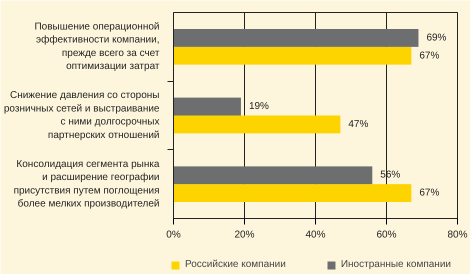  Describe the element at coordinates (386, 235) in the screenshot. I see `x-tick-label: 60%` at that location.